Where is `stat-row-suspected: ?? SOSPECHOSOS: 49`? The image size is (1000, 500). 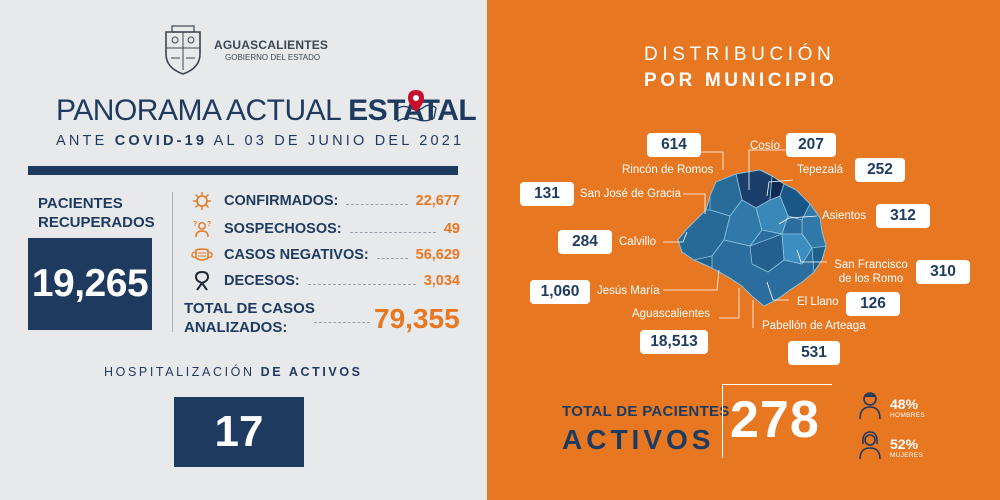
stat-row-suspected: ?? SOSPECHOSOS: 49 is located at coordinates (325, 229).